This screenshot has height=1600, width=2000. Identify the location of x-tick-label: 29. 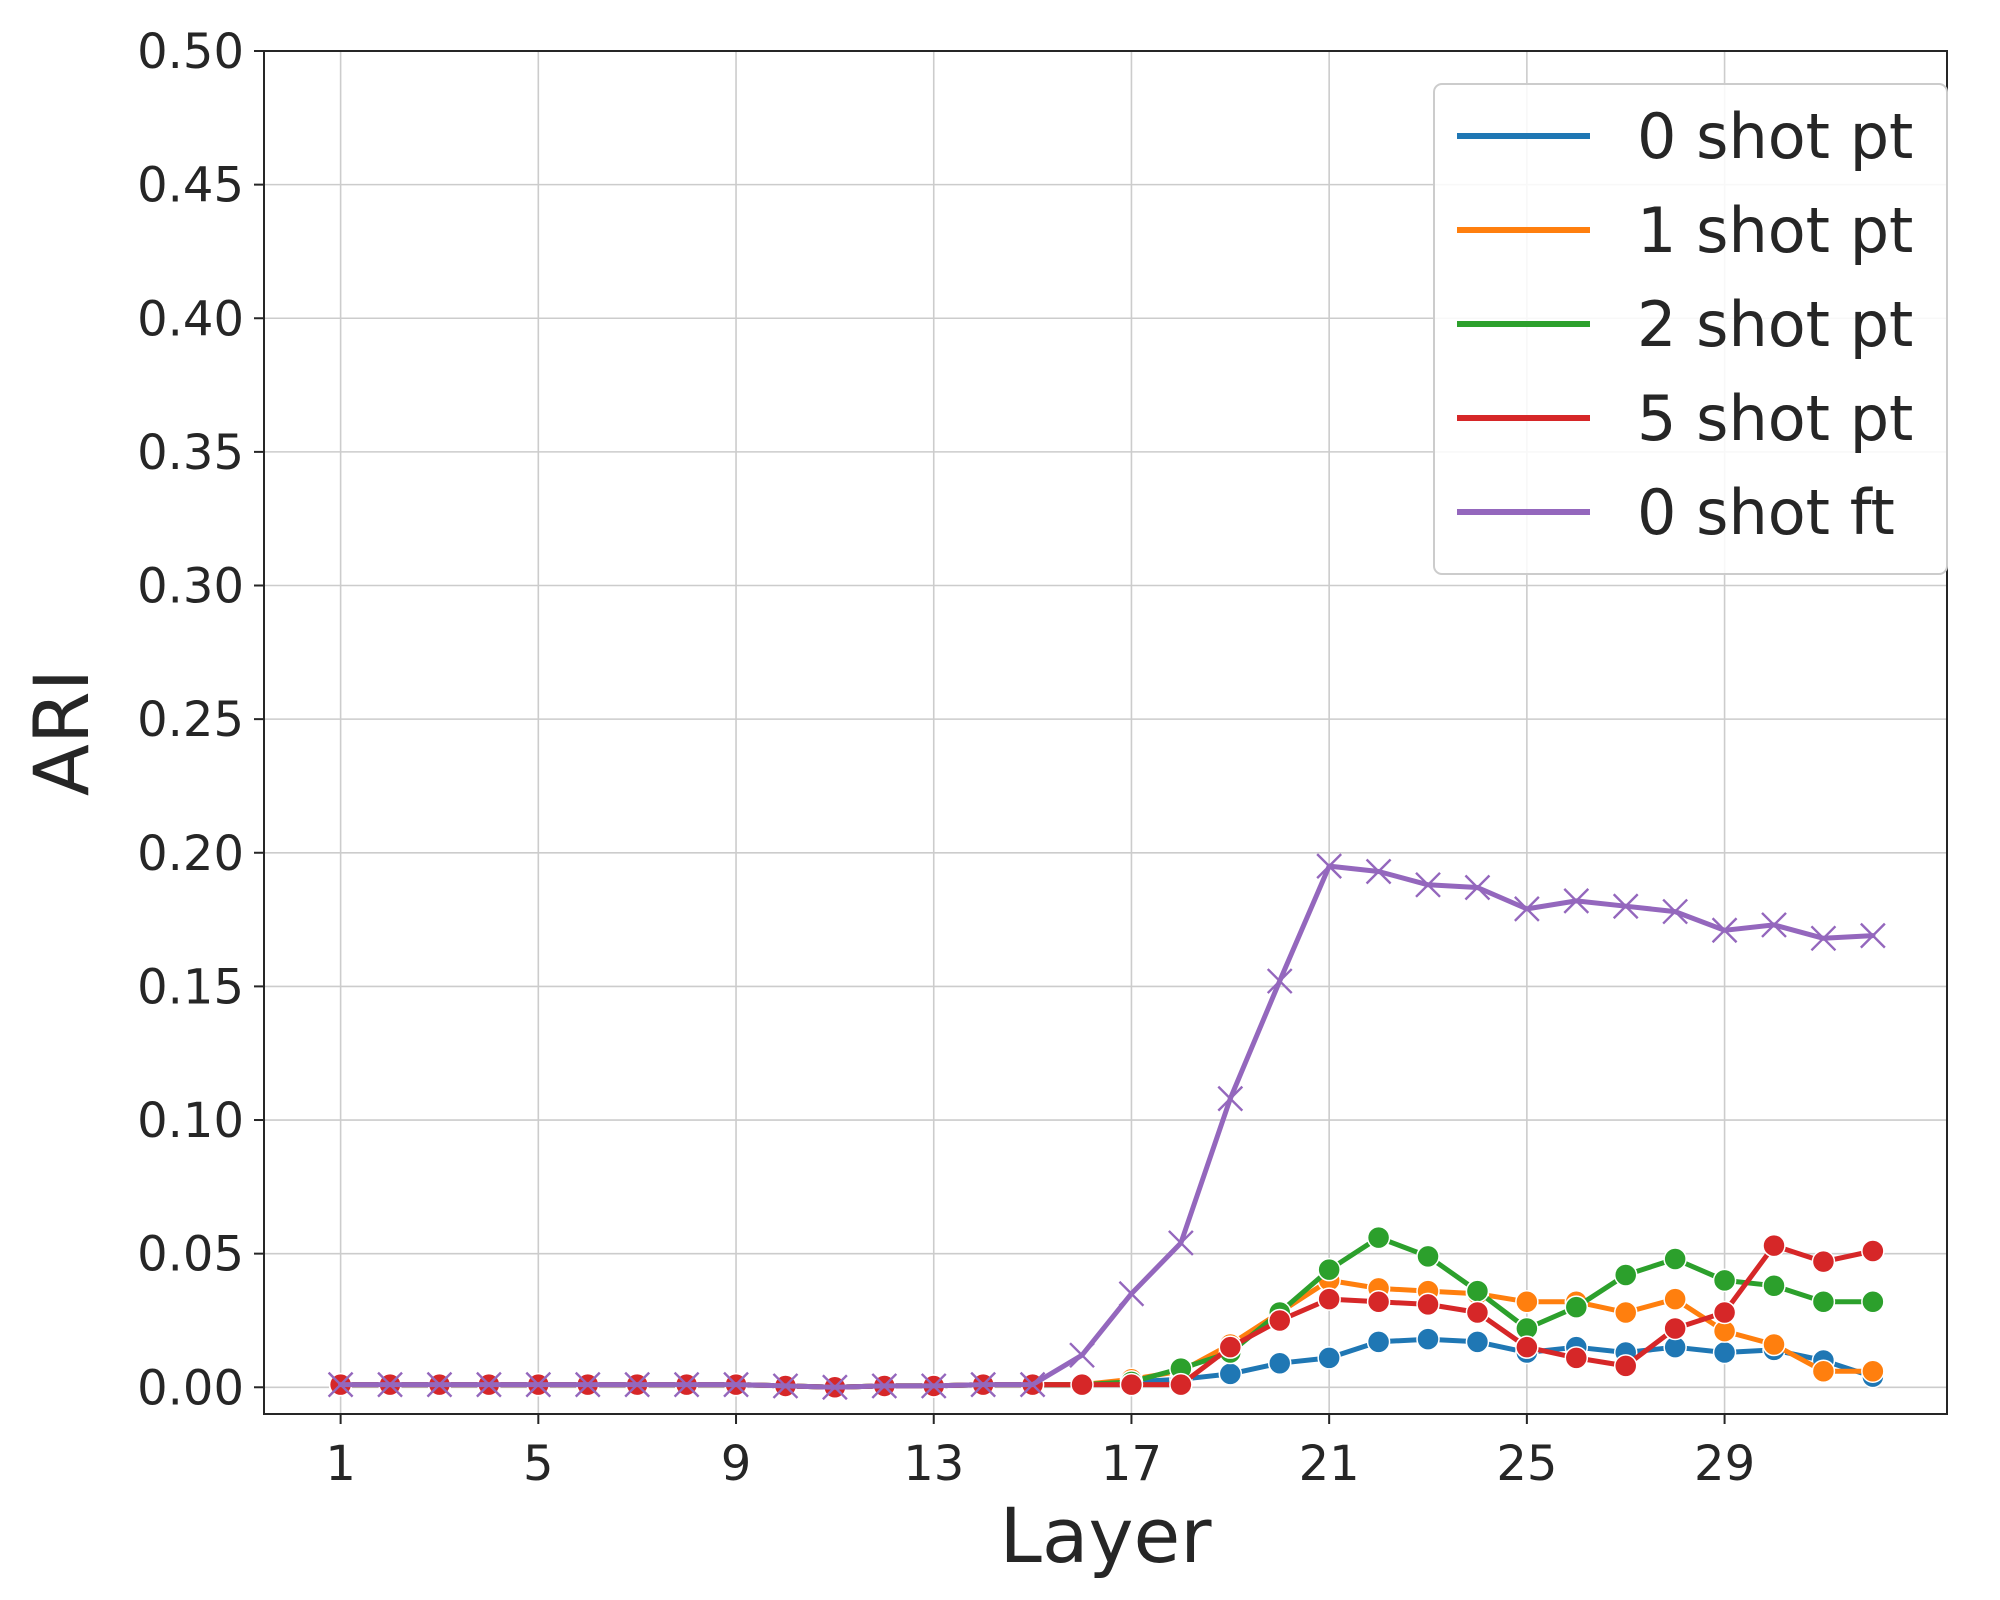
(1724, 1464).